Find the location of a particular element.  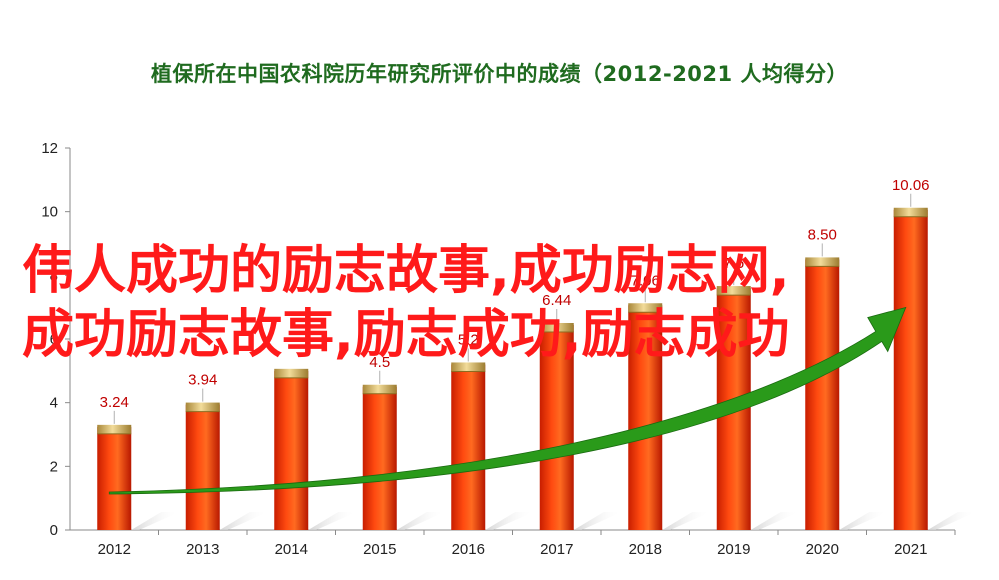

x-tick-label: 2021 is located at coordinates (910, 549).